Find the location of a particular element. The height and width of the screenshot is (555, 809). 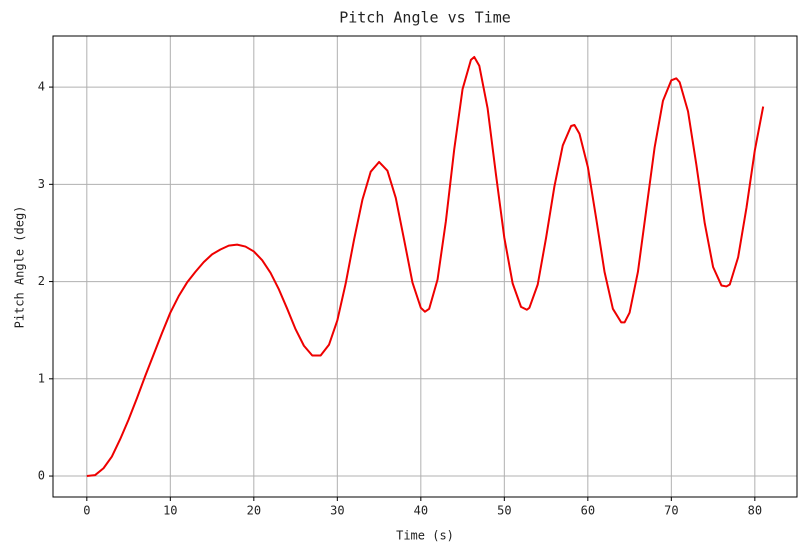

y-axis-label: Pitch Angle (deg) is located at coordinates (20, 267).